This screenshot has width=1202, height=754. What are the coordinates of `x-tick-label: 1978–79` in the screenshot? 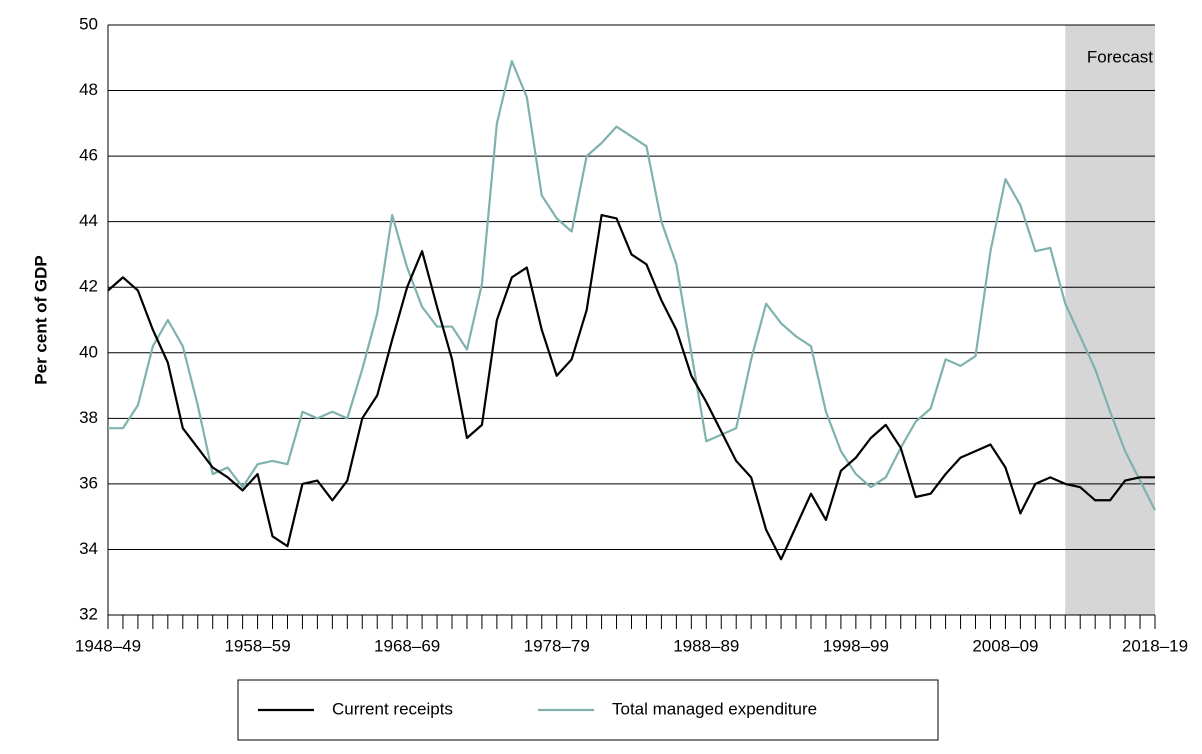 It's located at (557, 645).